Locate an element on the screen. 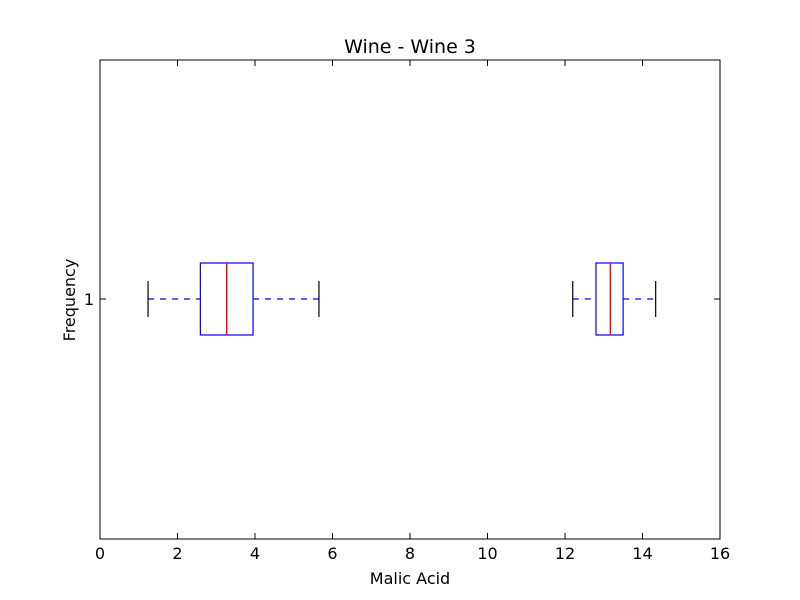 Image resolution: width=800 pixels, height=600 pixels. x-tick-label: 6 is located at coordinates (332, 553).